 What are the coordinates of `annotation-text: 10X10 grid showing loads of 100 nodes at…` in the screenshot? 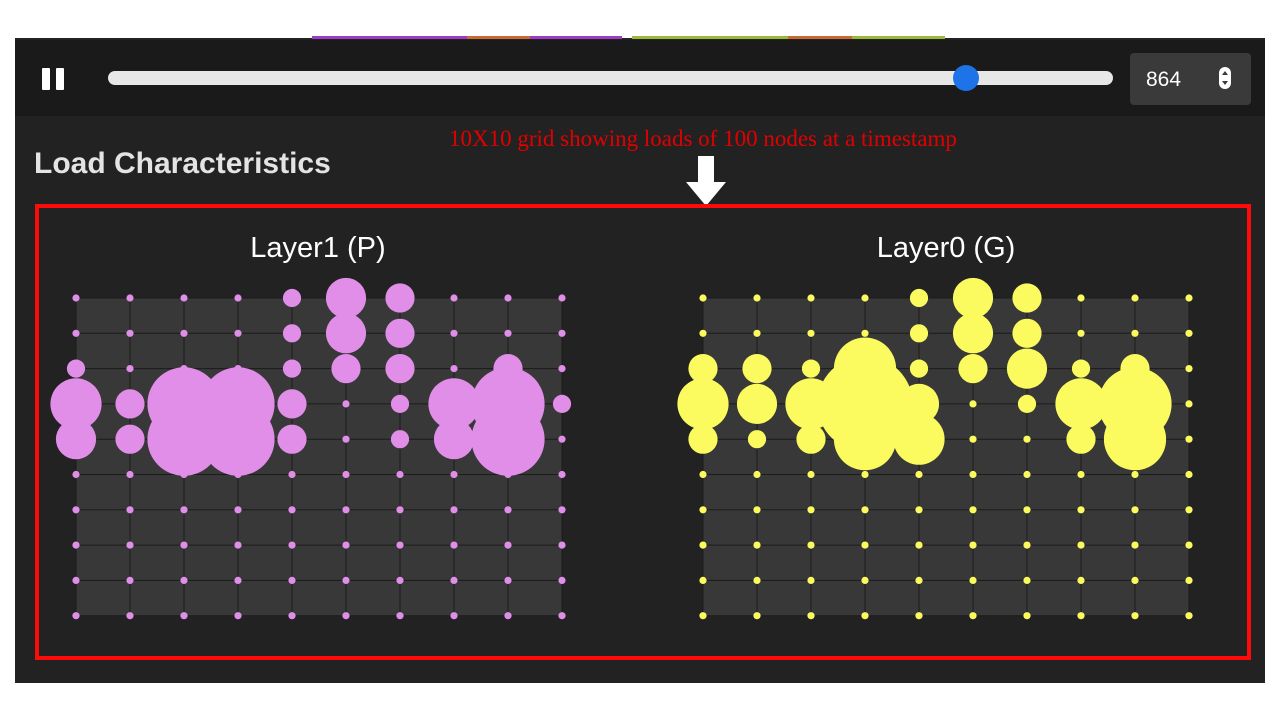 It's located at (703, 138).